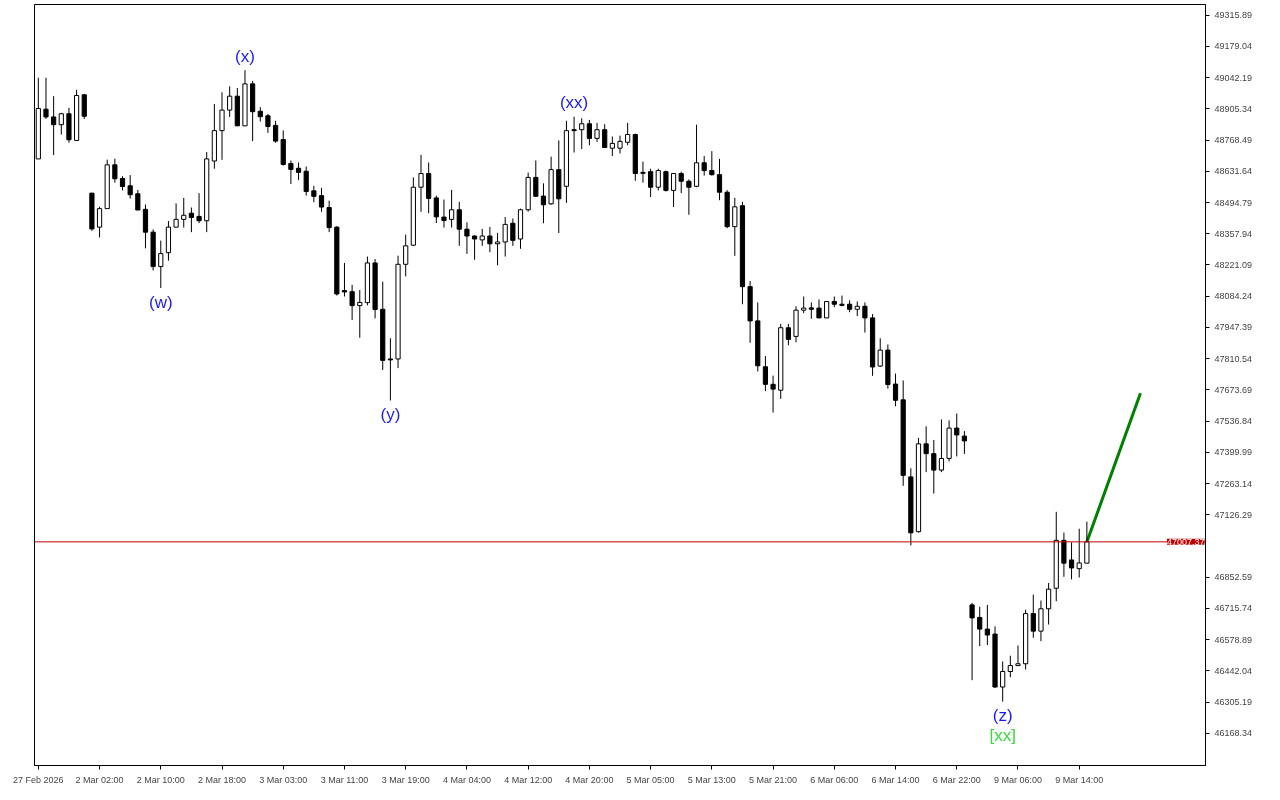 Image resolution: width=1280 pixels, height=800 pixels. What do you see at coordinates (1079, 779) in the screenshot?
I see `x-tick-label: 9 Mar 14:00` at bounding box center [1079, 779].